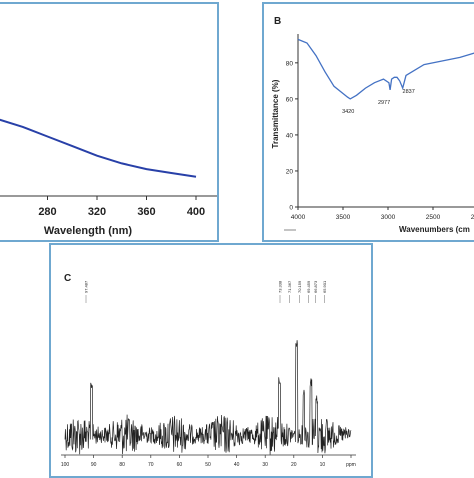 This screenshot has height=478, width=474. Describe the element at coordinates (88, 231) in the screenshot. I see `uv-xlabel: Wavelength (nm)` at that location.